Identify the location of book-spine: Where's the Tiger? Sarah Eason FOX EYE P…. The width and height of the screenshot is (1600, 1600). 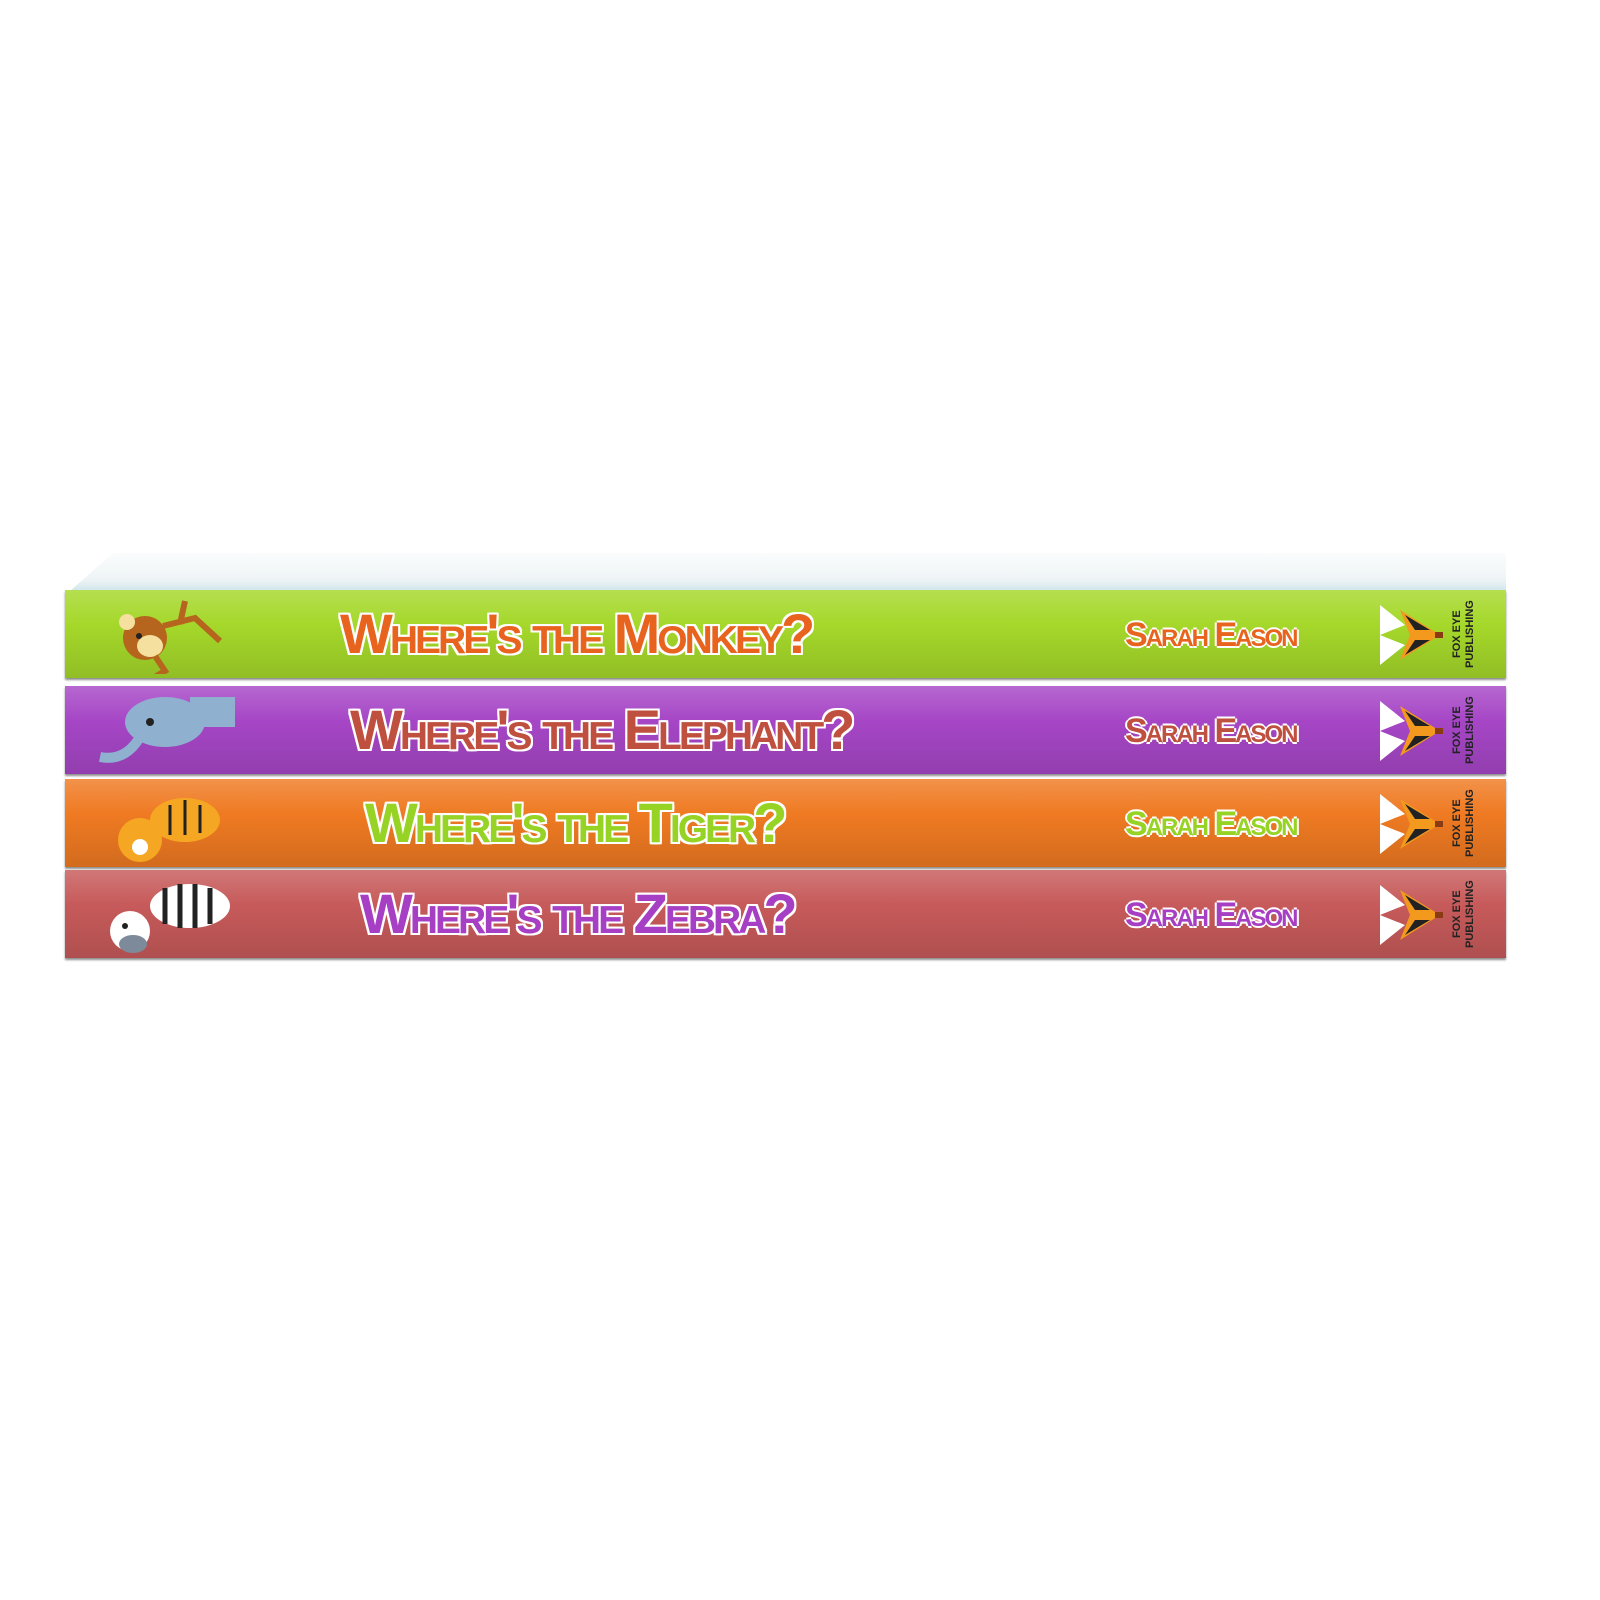
(785, 823).